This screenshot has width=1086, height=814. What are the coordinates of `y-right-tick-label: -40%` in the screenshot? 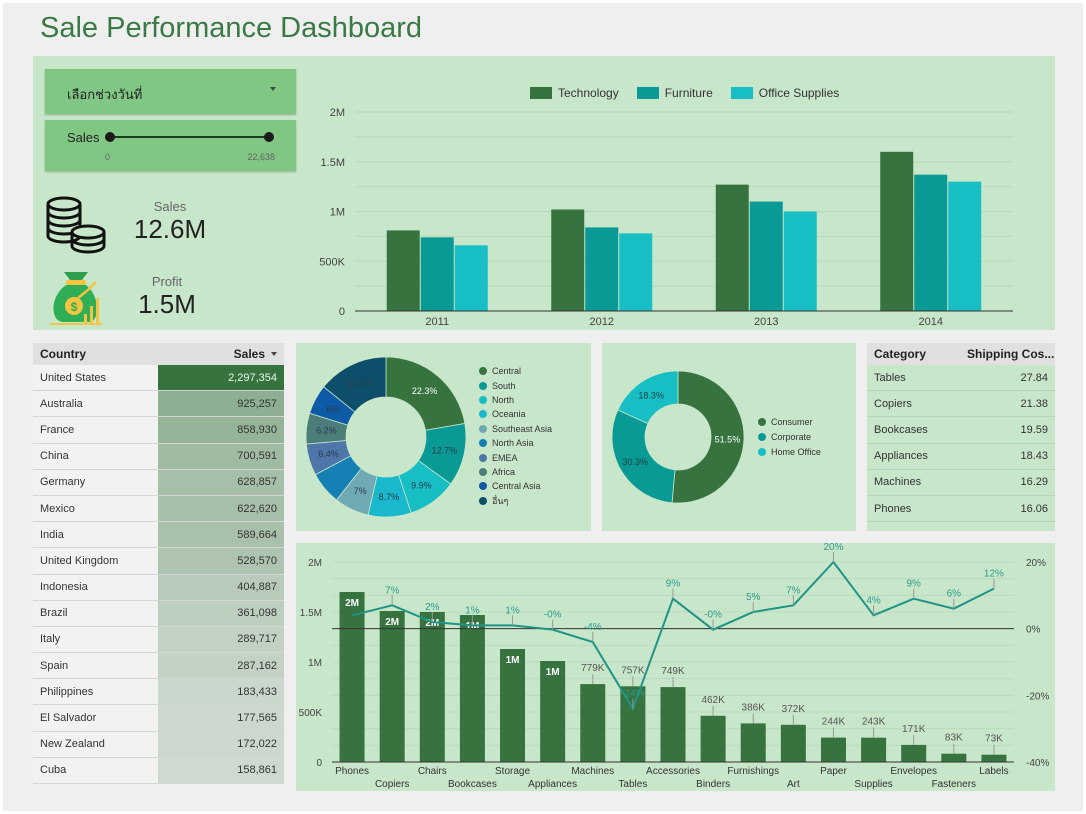 It's located at (1037, 763).